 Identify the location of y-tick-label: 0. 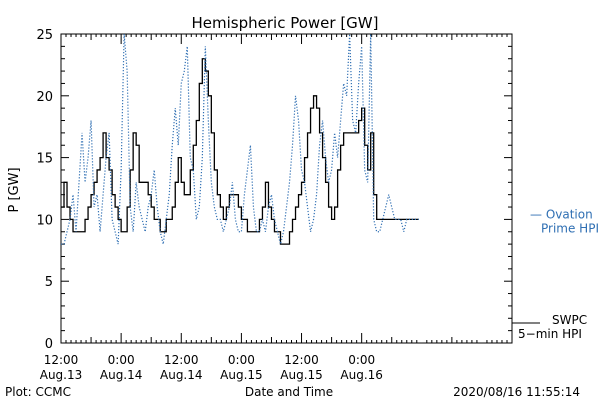
(49, 344).